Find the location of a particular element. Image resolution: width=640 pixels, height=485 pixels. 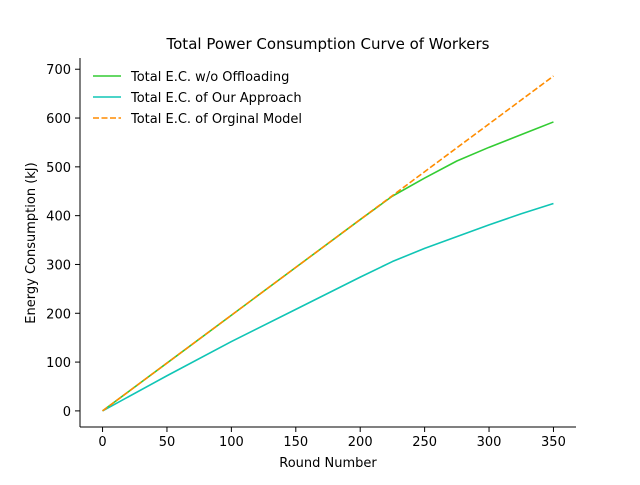

x-tick-label: 200 is located at coordinates (360, 442).